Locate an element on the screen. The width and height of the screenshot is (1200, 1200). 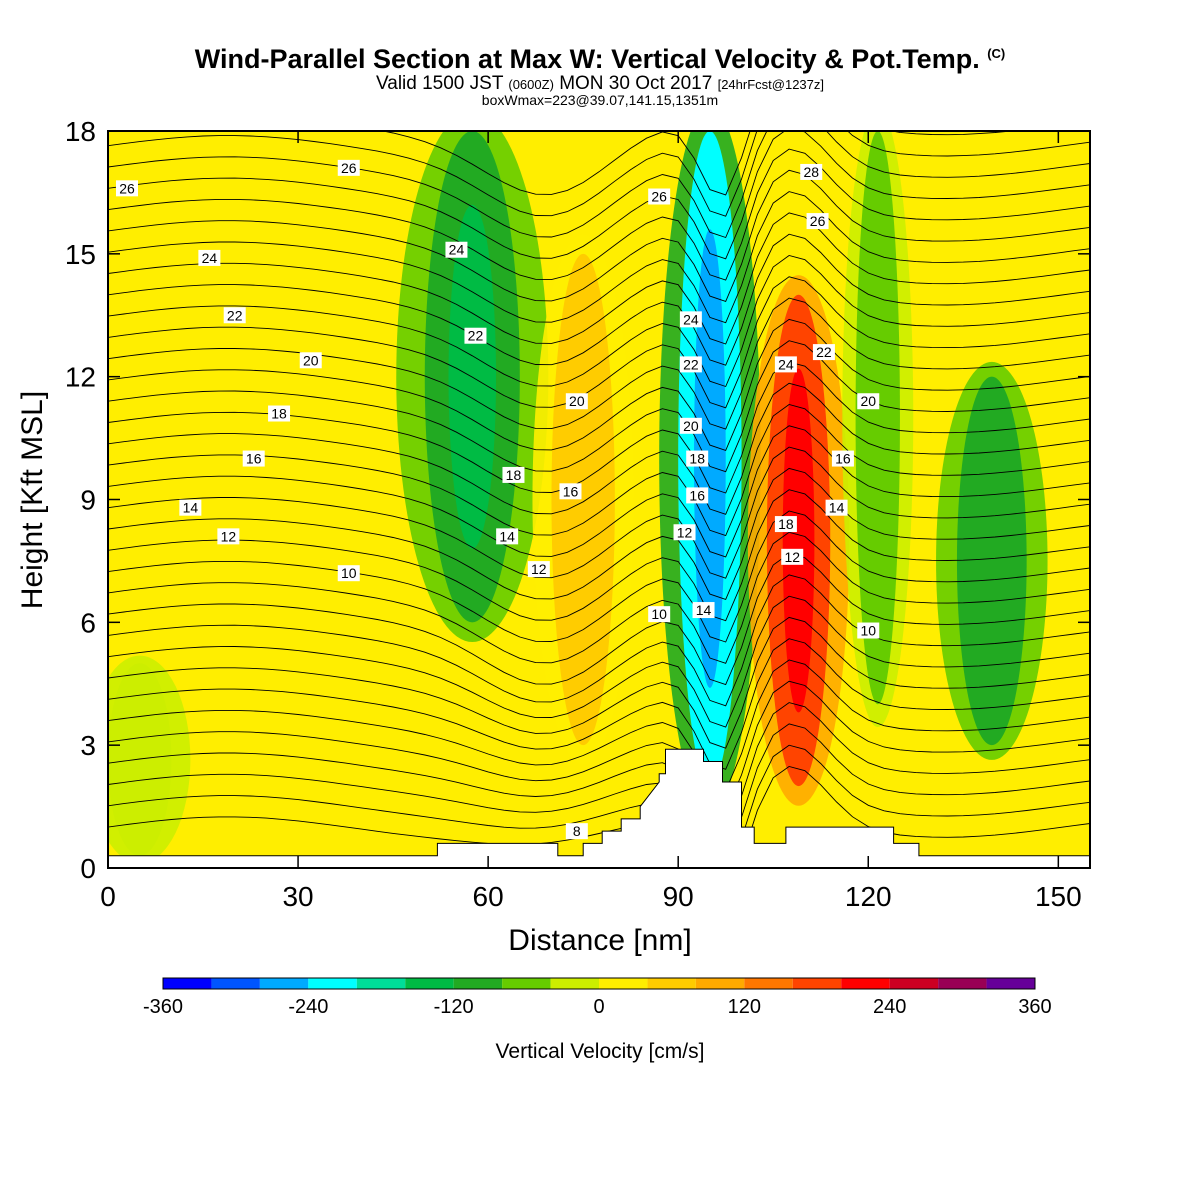
x-tick-label: 60 is located at coordinates (488, 896).